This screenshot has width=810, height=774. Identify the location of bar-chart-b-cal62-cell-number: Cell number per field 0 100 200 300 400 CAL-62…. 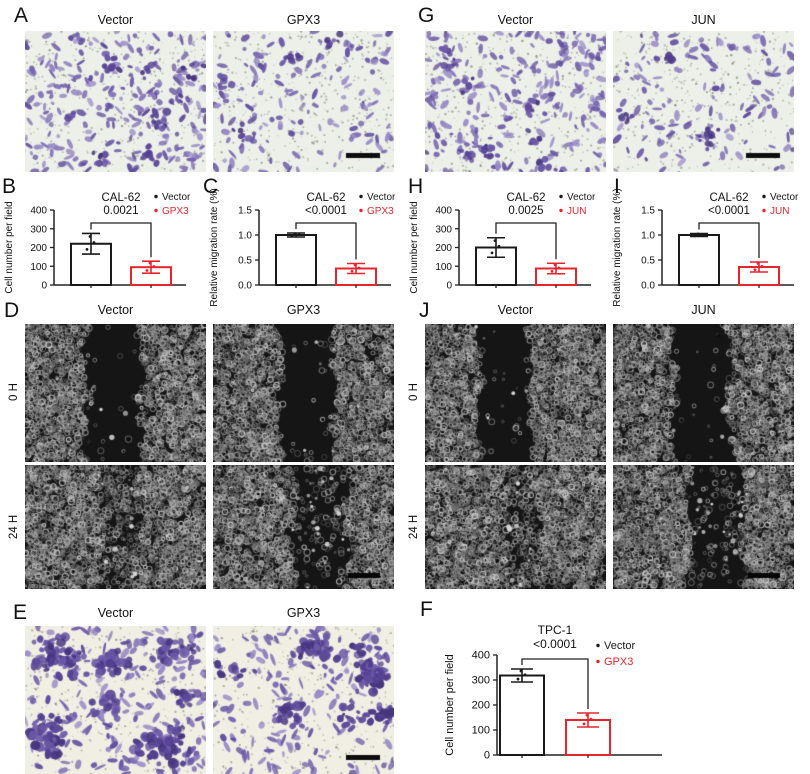
(97, 243).